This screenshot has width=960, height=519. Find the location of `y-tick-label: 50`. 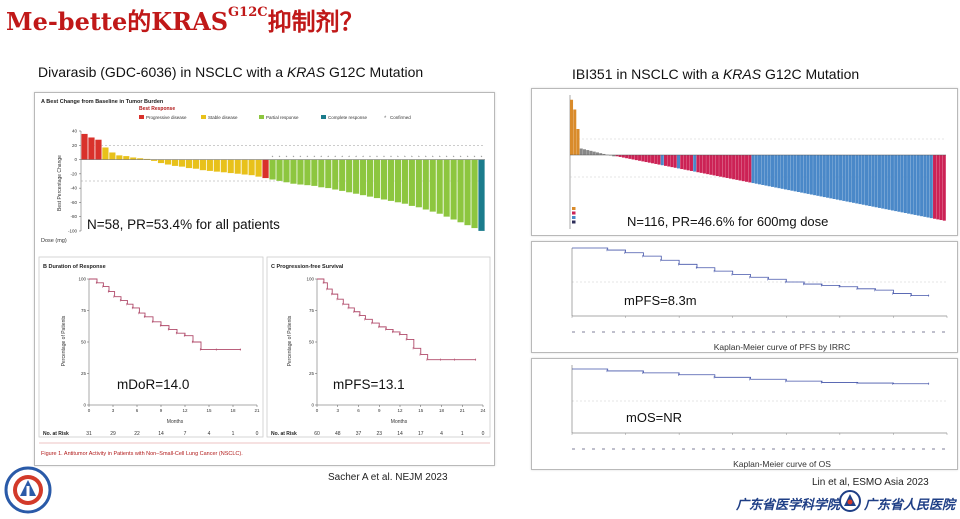

y-tick-label: 50 is located at coordinates (84, 342).